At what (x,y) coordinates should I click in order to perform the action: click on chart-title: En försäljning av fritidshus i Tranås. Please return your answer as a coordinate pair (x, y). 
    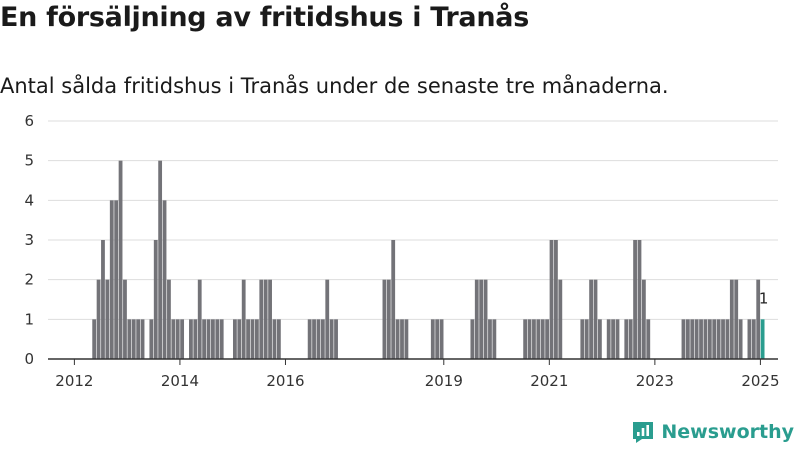
    Looking at the image, I should click on (264, 17).